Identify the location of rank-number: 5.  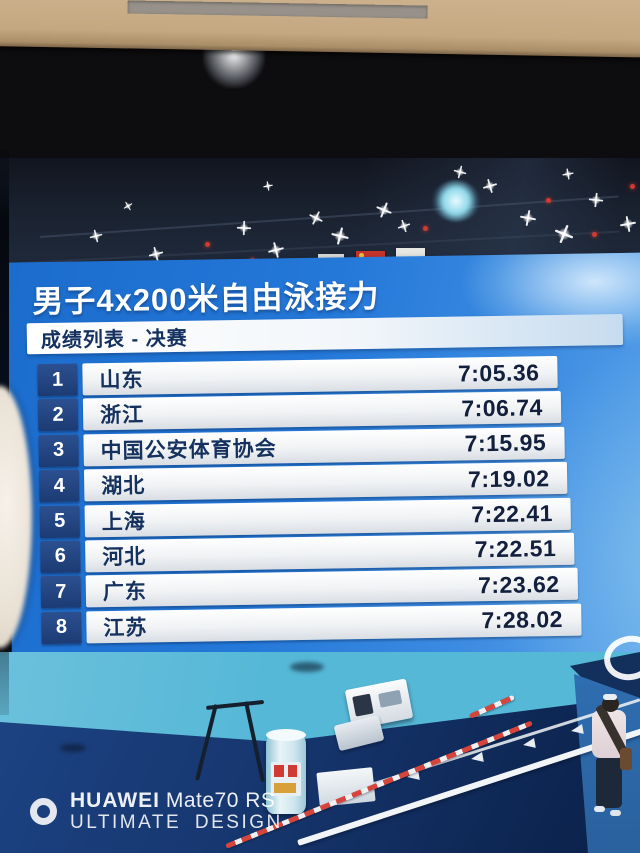
(60, 520).